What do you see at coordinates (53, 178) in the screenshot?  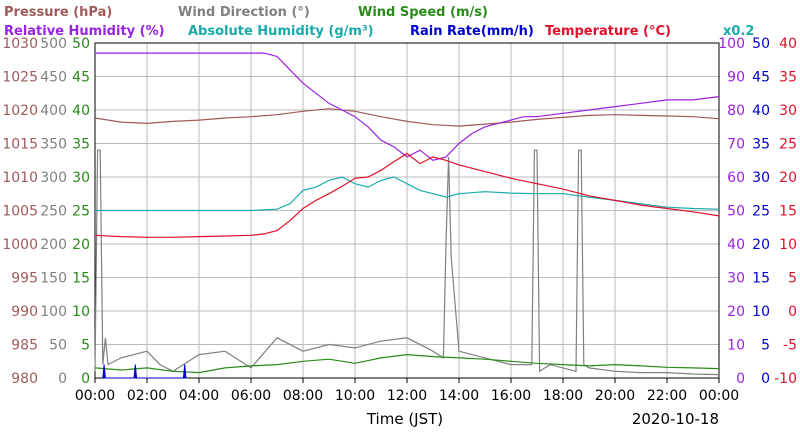 I see `wind-direction-axis-tick: 300` at bounding box center [53, 178].